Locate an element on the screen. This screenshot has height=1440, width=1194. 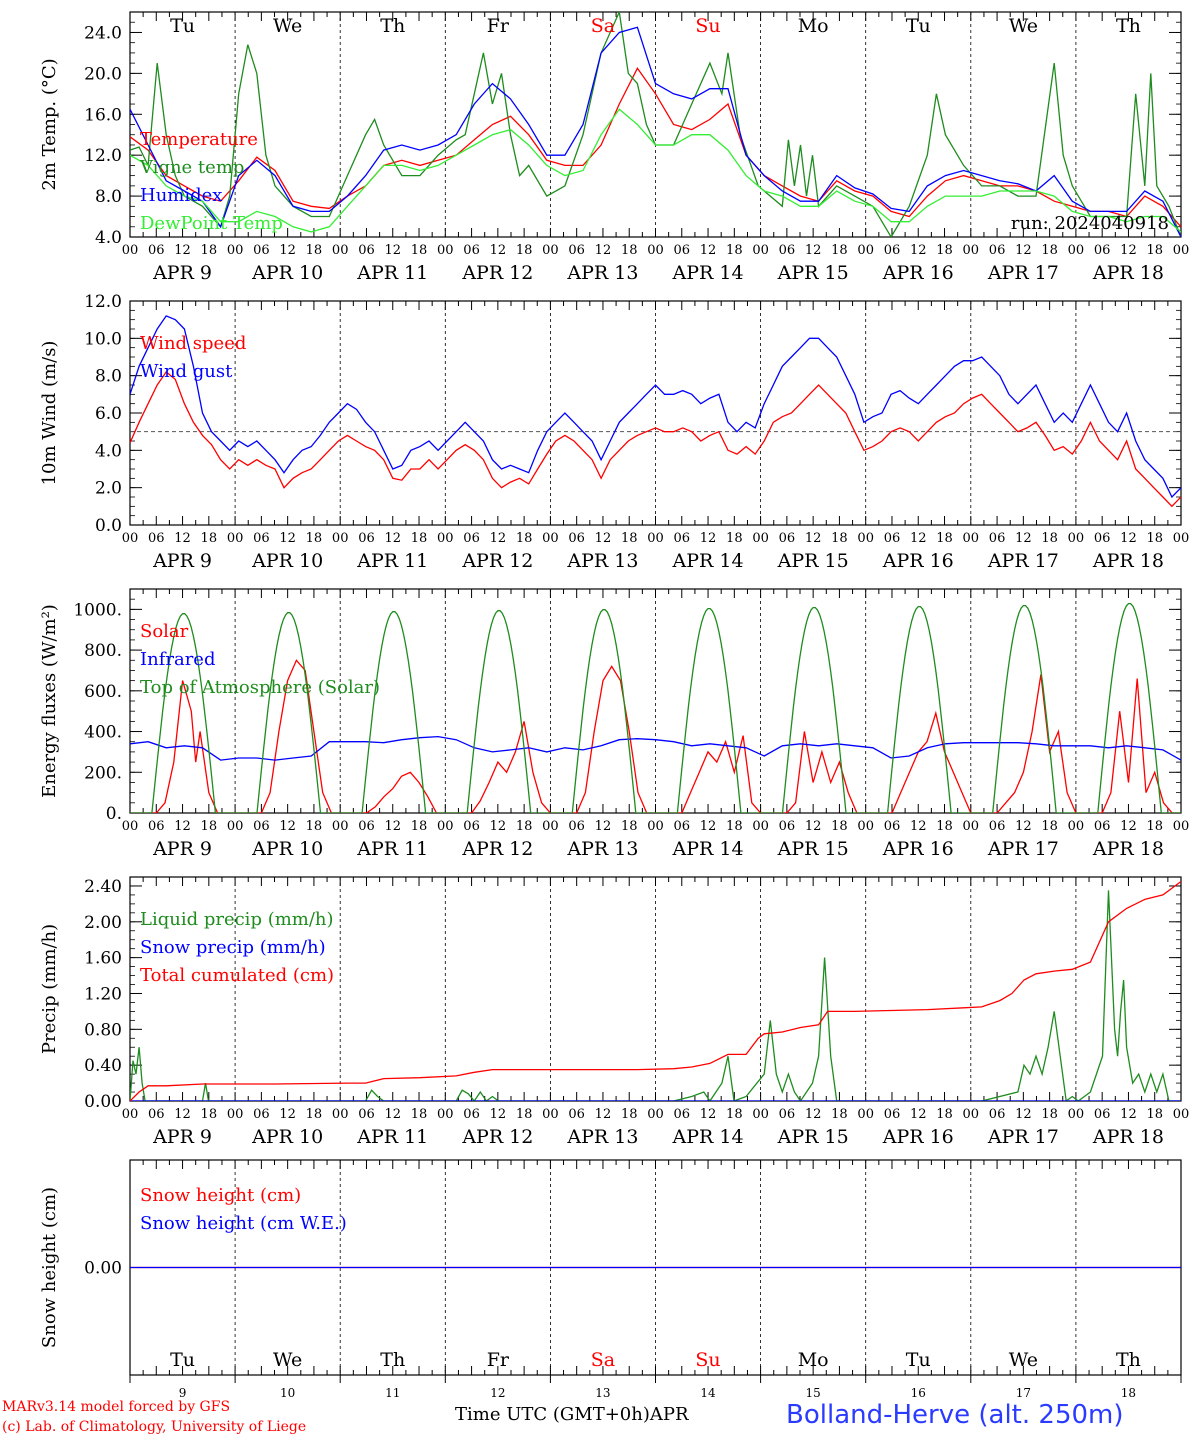
footer-model: MARv3.14 model forced by GFS is located at coordinates (116, 1407).